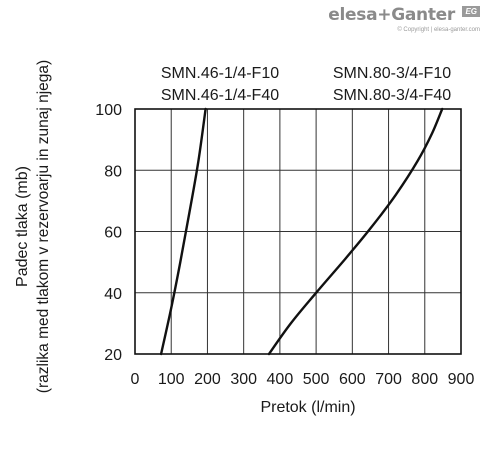 The width and height of the screenshot is (488, 454). I want to click on y-tick-label: 40, so click(113, 294).